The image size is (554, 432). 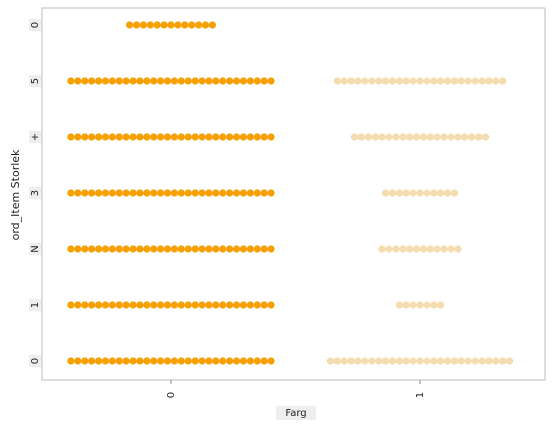 I want to click on y-tick-bg, so click(x=35, y=361).